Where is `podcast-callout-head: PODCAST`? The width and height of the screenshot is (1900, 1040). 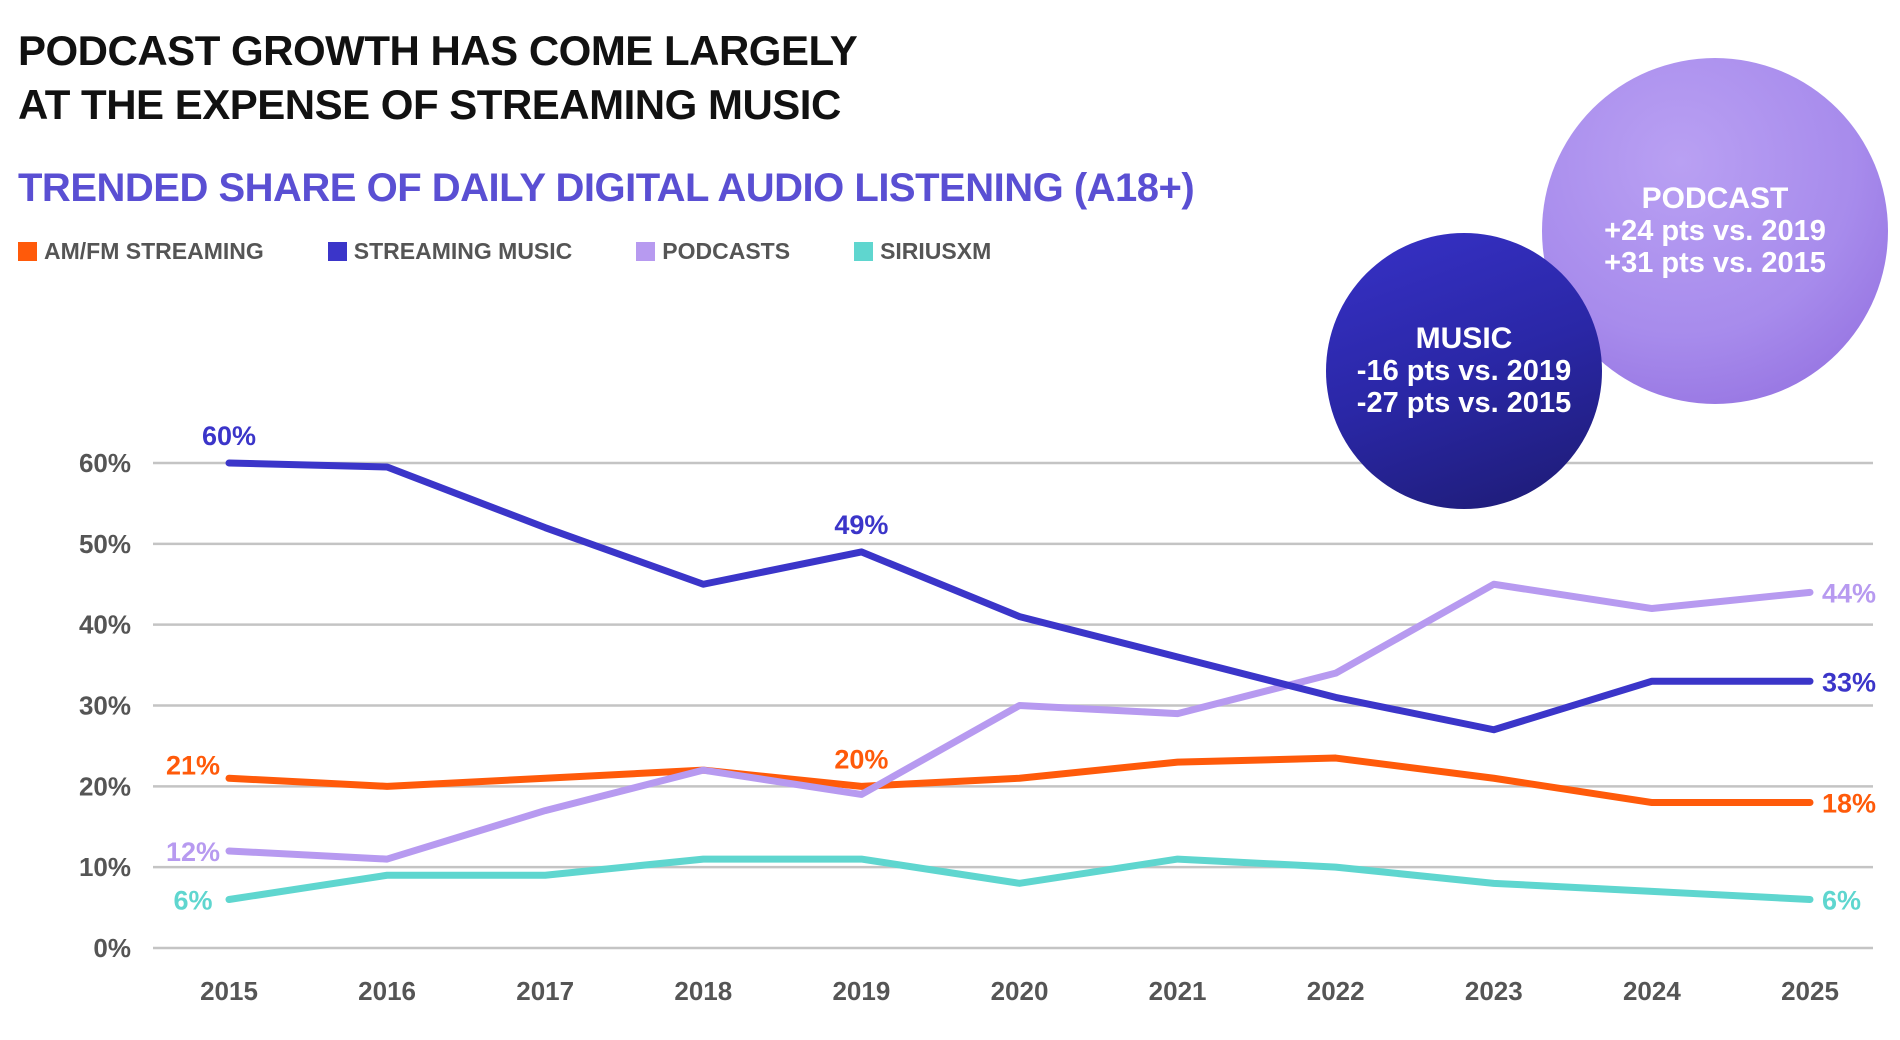 podcast-callout-head: PODCAST is located at coordinates (1715, 198).